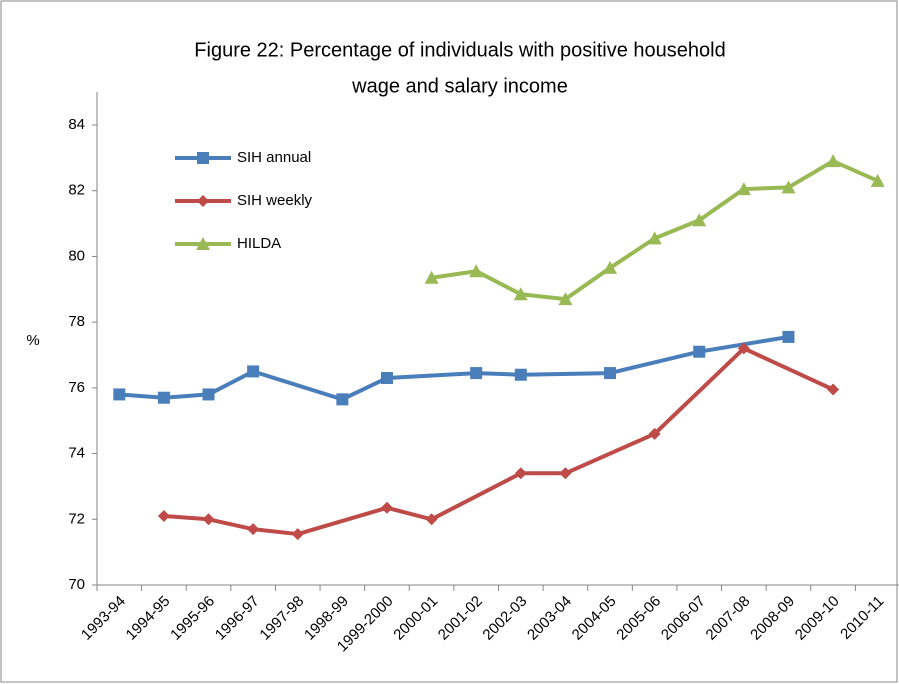 Image resolution: width=899 pixels, height=684 pixels. I want to click on y-tick-label: 82, so click(76, 190).